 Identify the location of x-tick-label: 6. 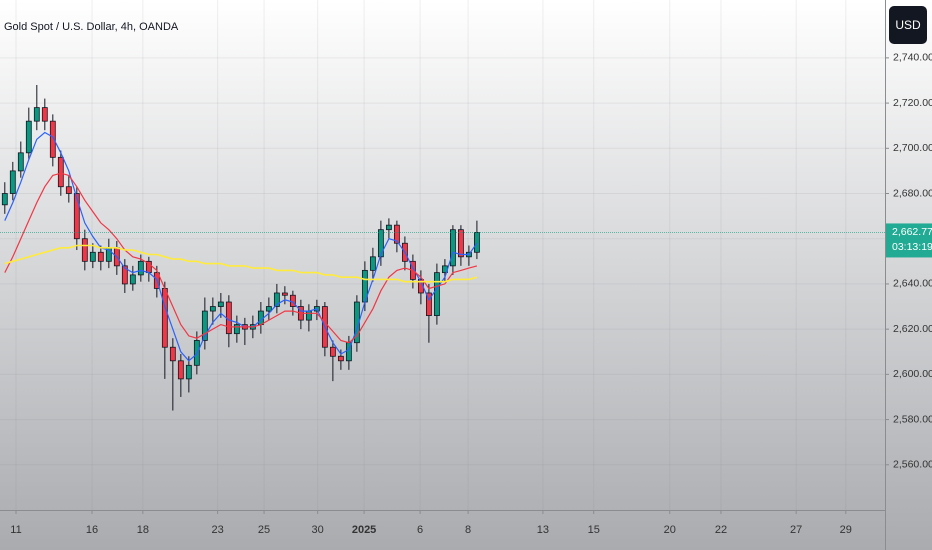
(420, 530).